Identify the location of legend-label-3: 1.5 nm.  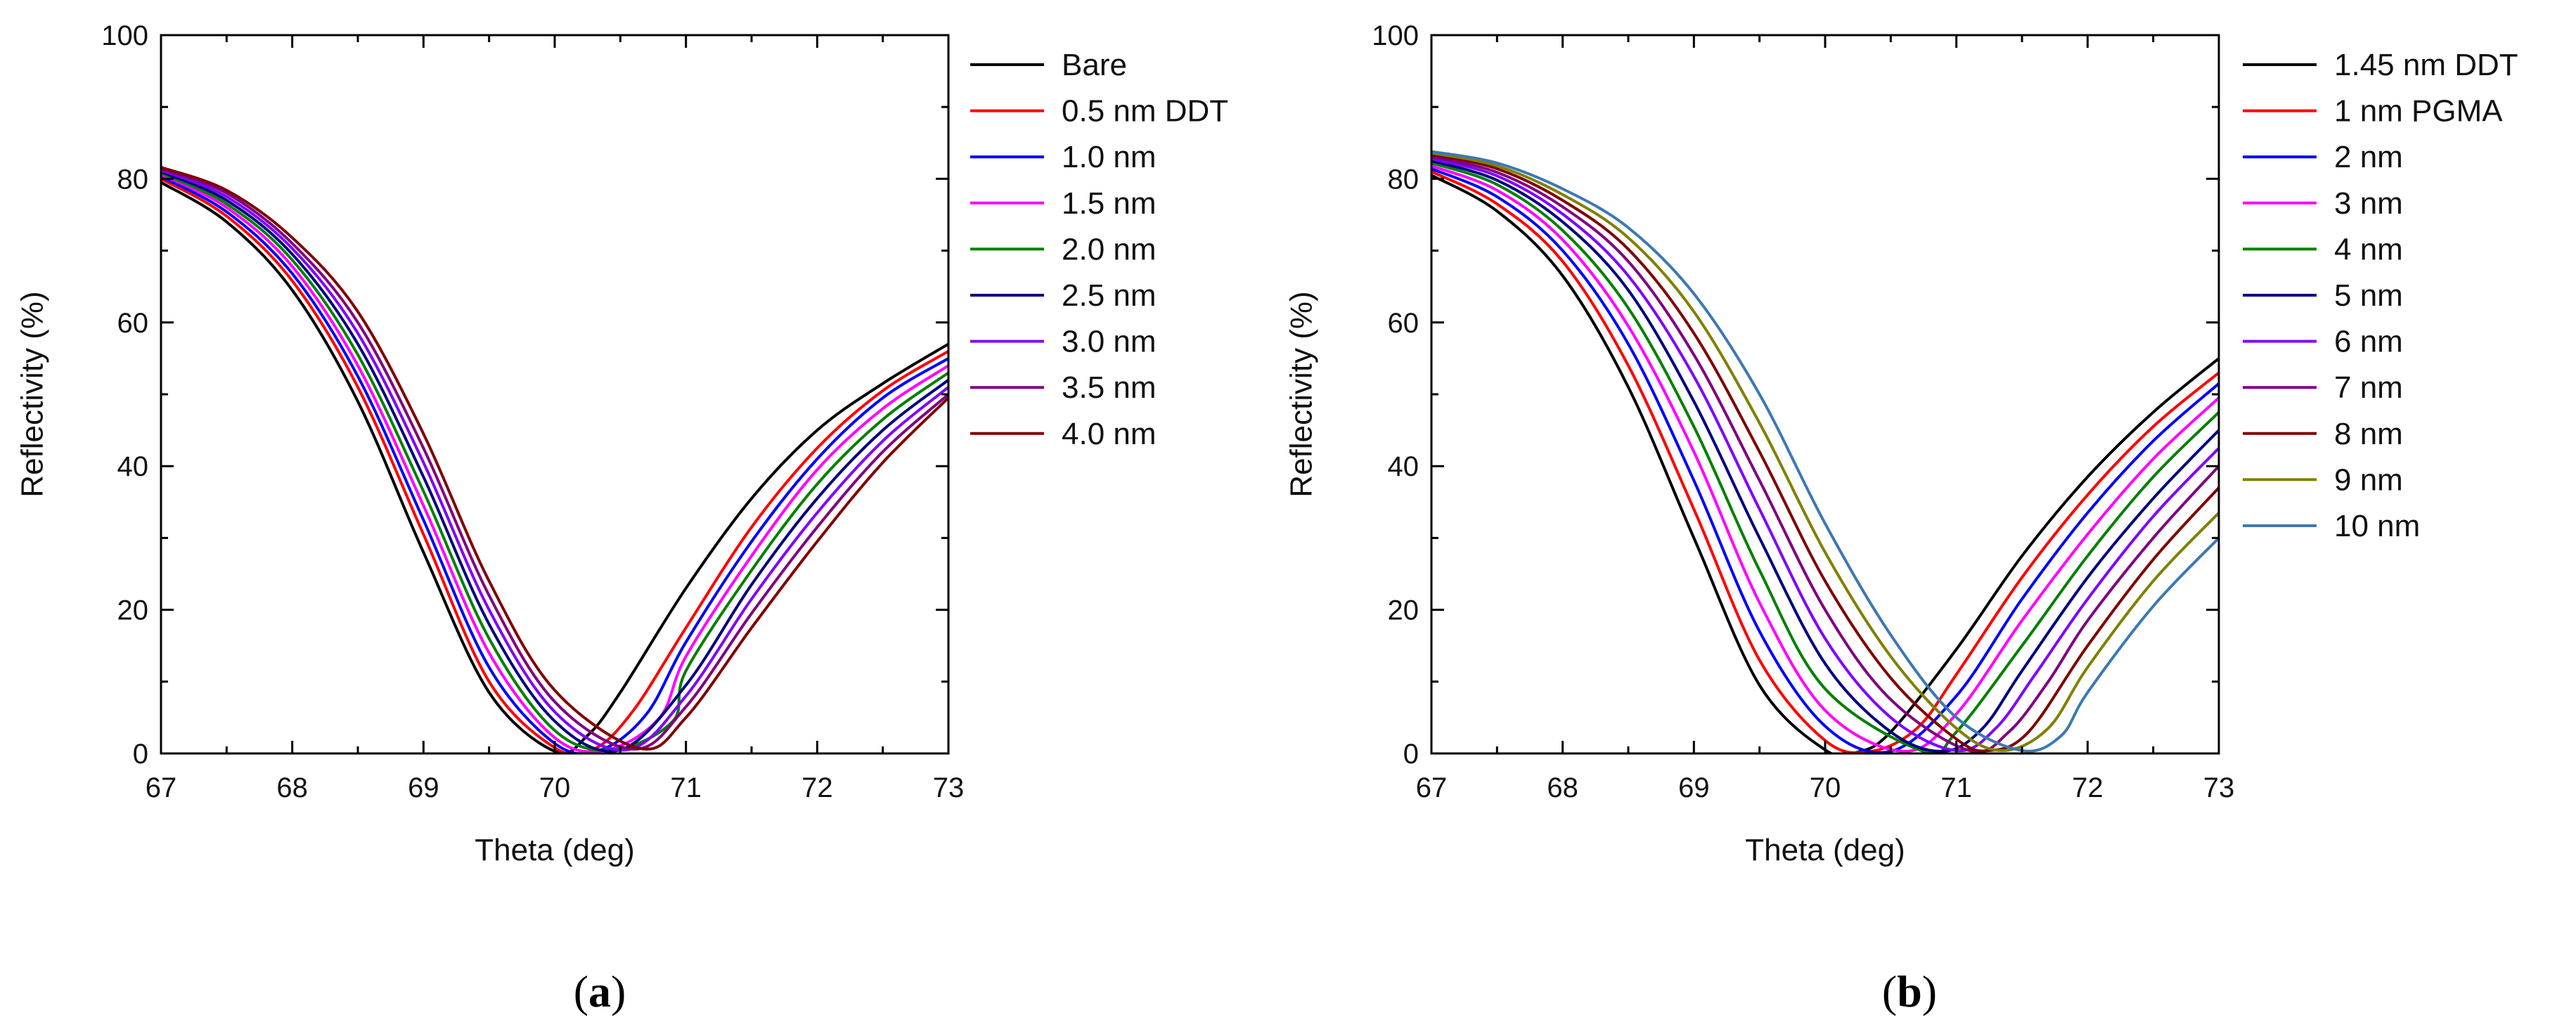
(1109, 203).